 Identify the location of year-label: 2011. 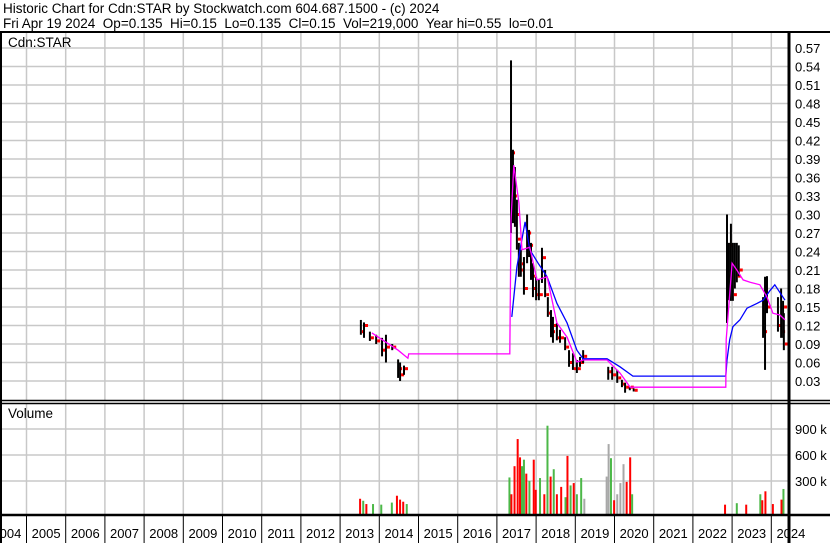
(281, 533).